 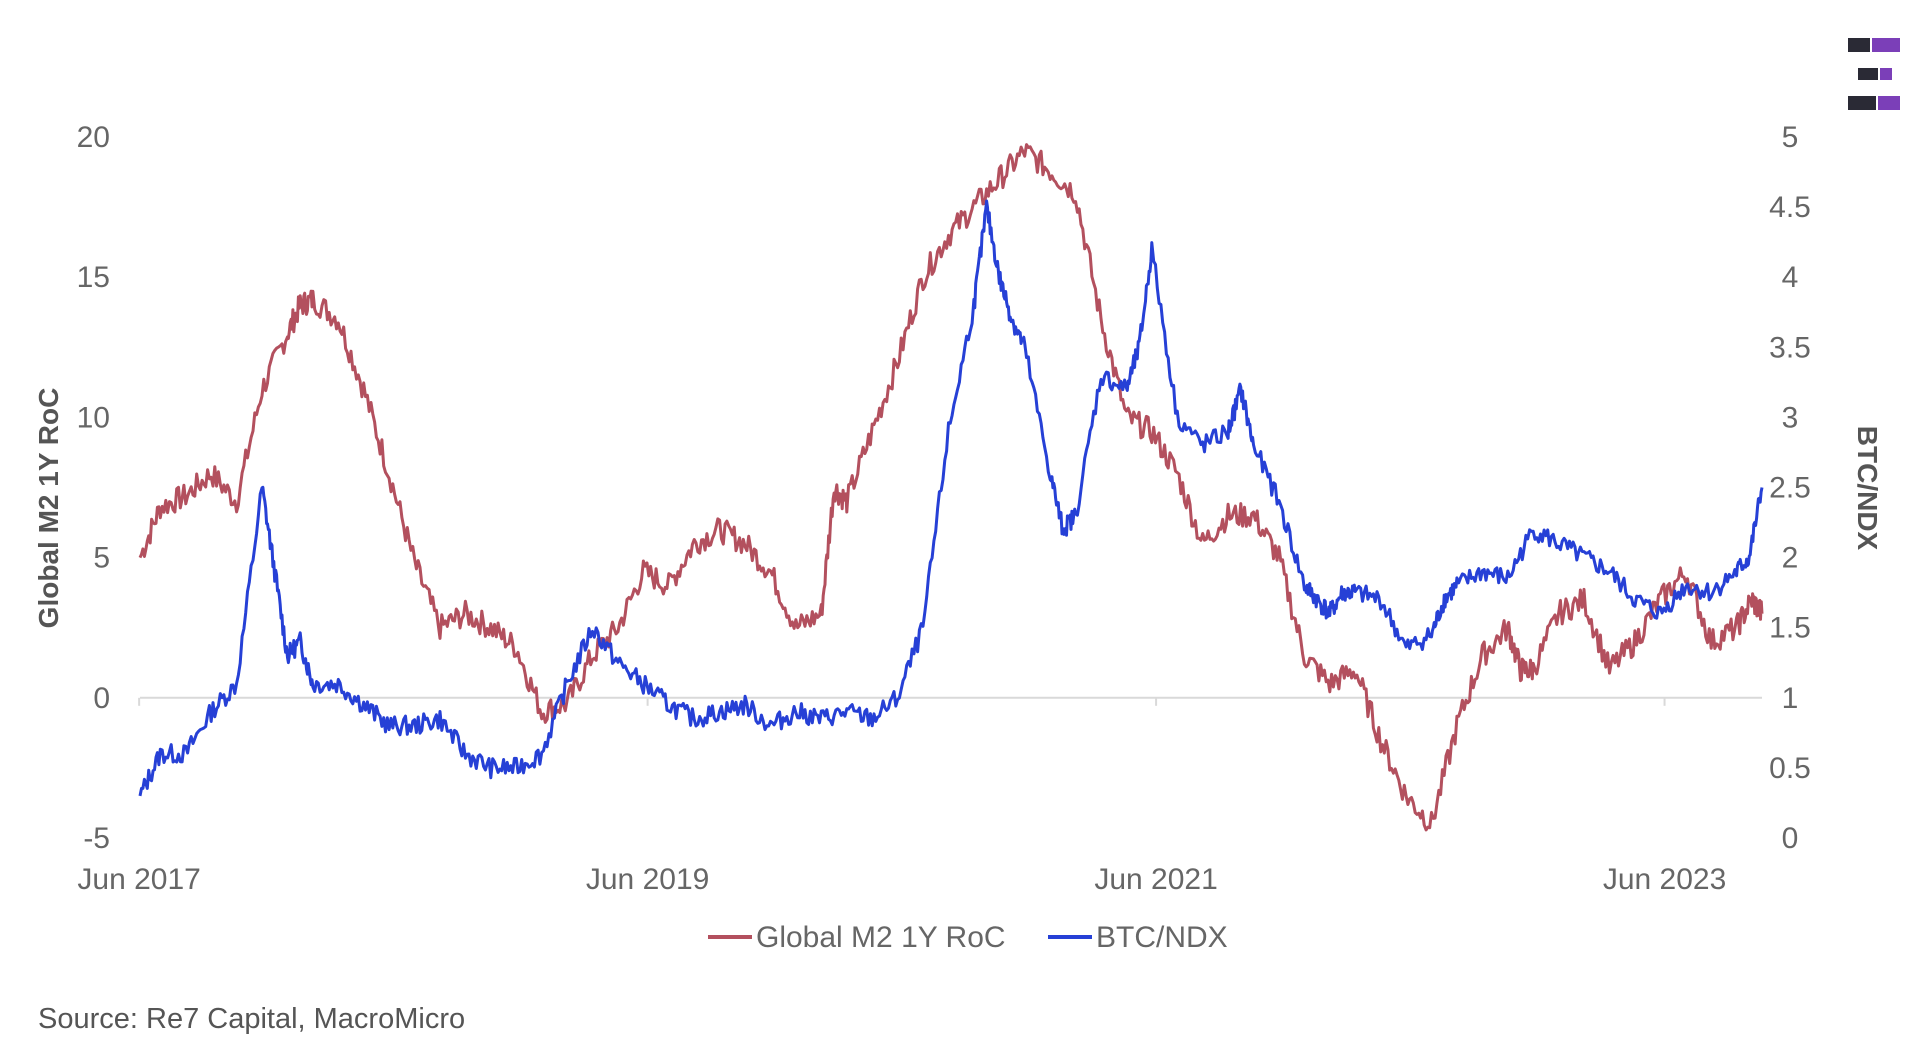 I want to click on y-left-axis-ticks: -5 0 5 10 15 20, so click(x=93, y=488).